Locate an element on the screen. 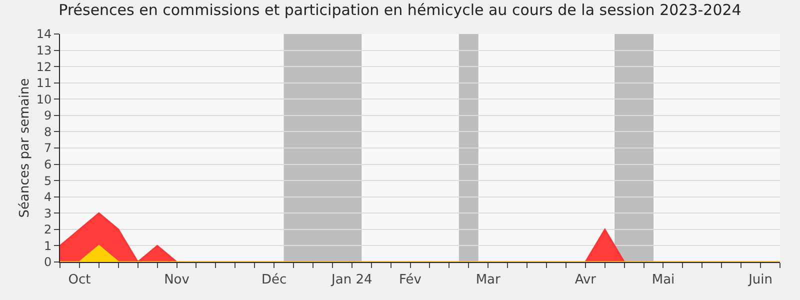  x-tick-label: Fév is located at coordinates (410, 280).